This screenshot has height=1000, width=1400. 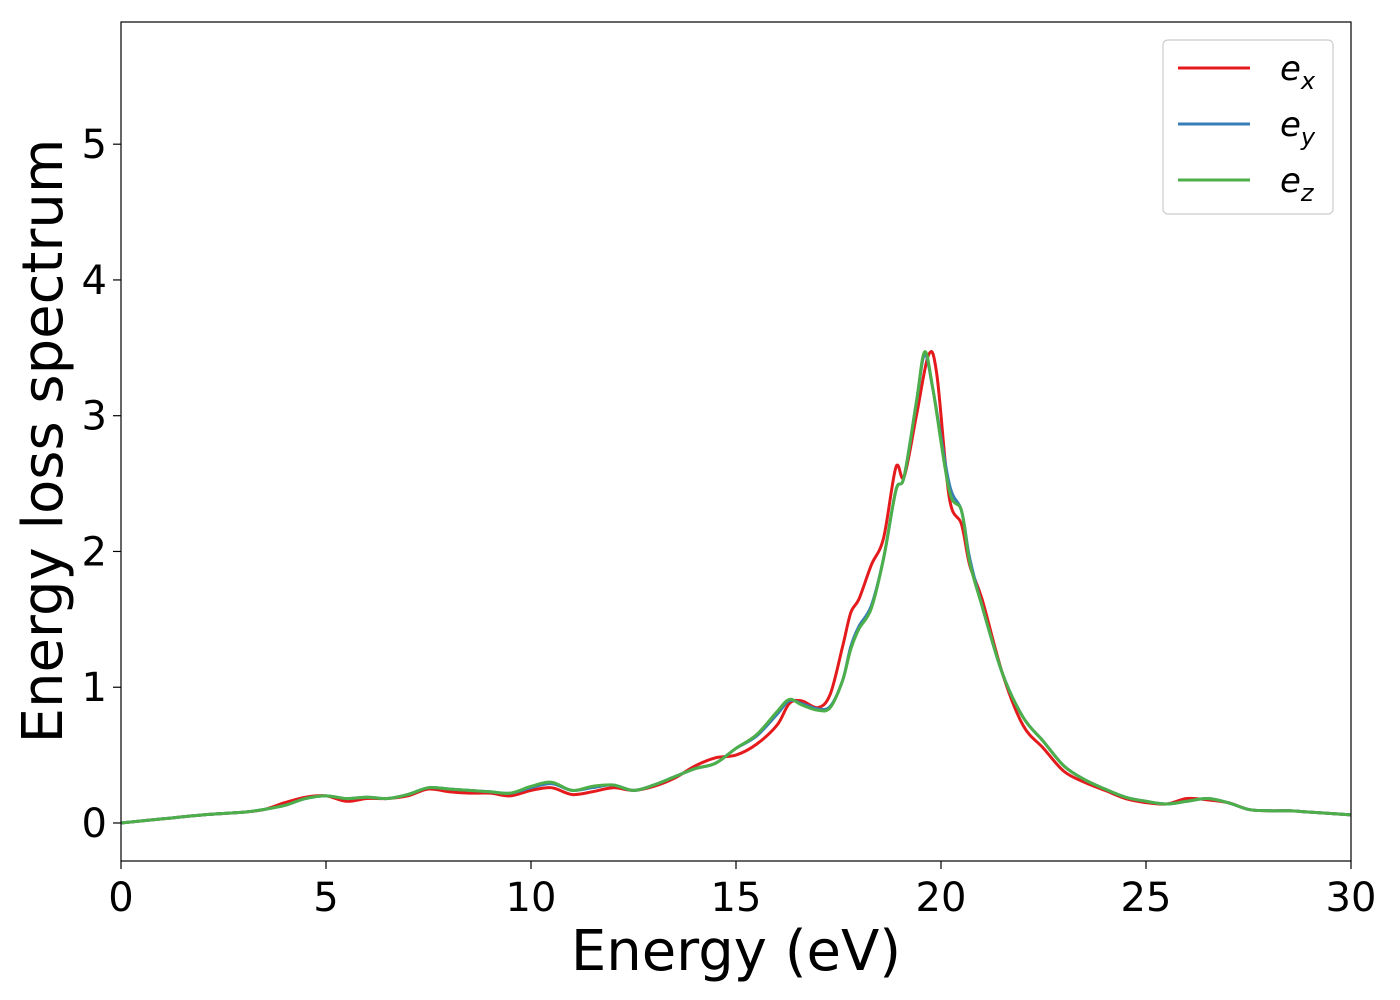 I want to click on x-tick-label: 25, so click(x=1146, y=898).